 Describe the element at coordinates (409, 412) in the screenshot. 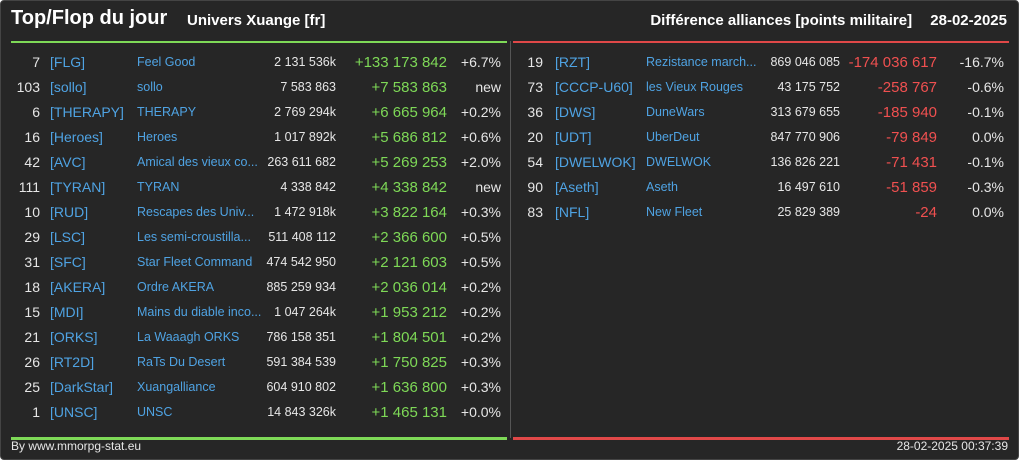

I see `difference-cell: +1 465 131` at that location.